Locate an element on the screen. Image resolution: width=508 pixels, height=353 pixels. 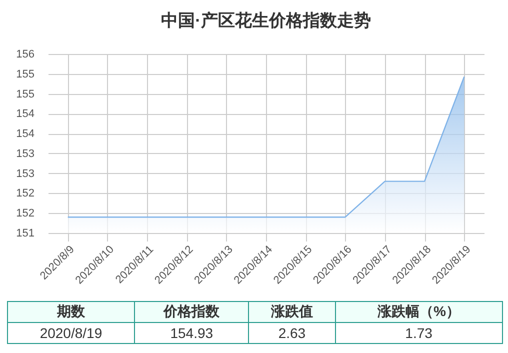
text: 1.73 is located at coordinates (418, 333).